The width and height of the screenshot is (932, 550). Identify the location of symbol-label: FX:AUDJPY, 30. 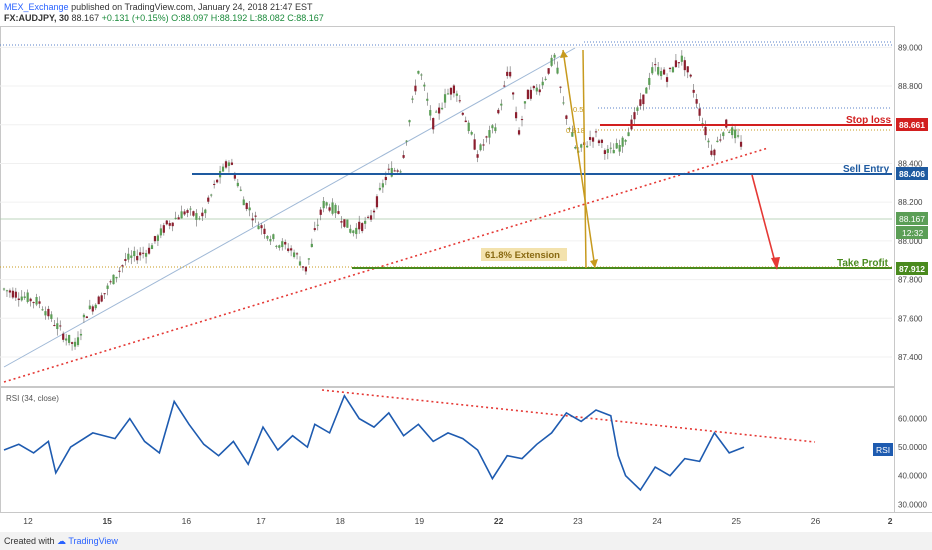
(37, 18).